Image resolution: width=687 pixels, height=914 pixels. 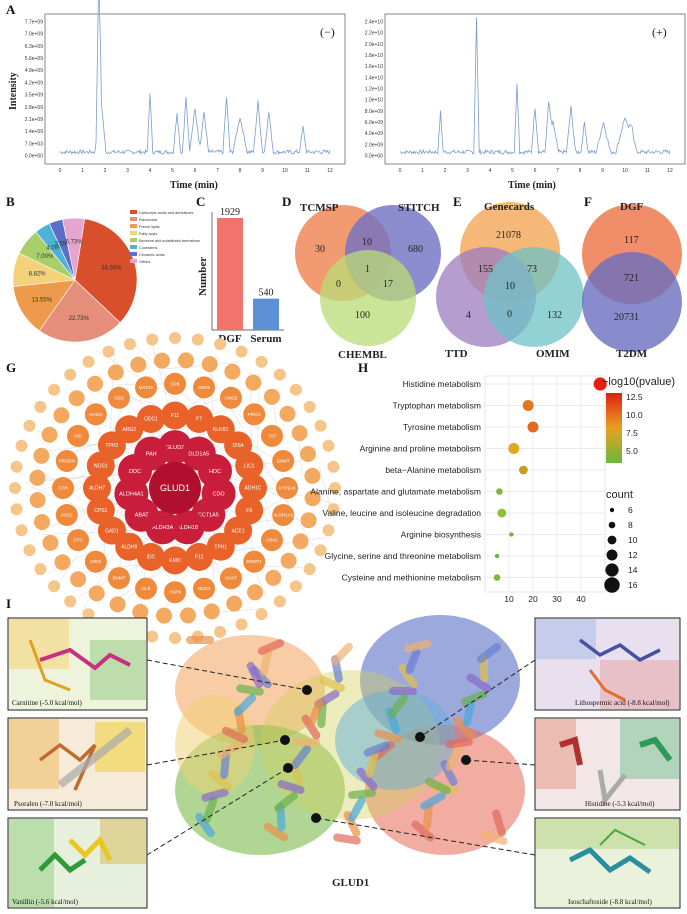 What do you see at coordinates (468, 315) in the screenshot?
I see `venn-e-region: 4` at bounding box center [468, 315].